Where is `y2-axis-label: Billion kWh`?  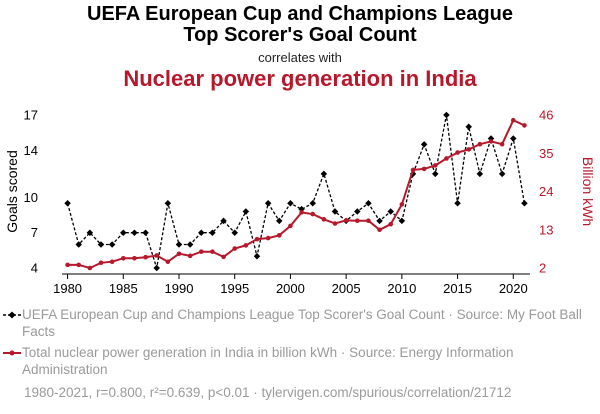
y2-axis-label: Billion kWh is located at coordinates (588, 191).